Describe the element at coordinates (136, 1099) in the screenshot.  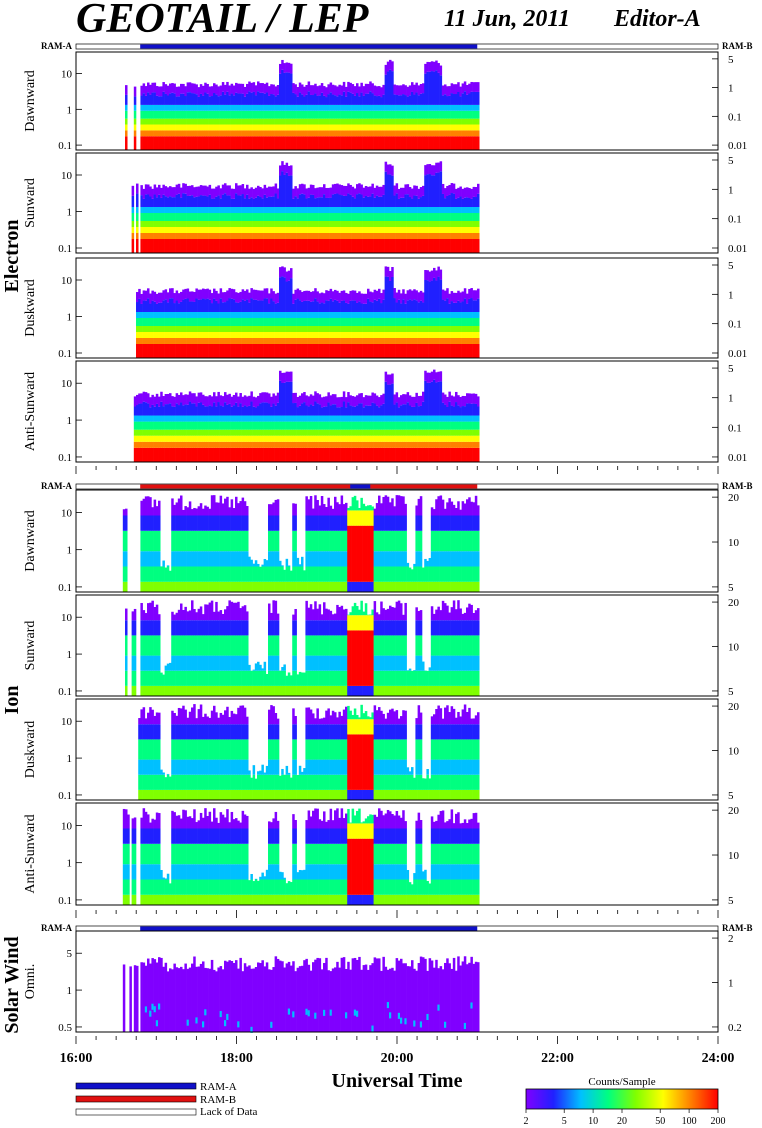
I see `legend-swatch-ram-b` at that location.